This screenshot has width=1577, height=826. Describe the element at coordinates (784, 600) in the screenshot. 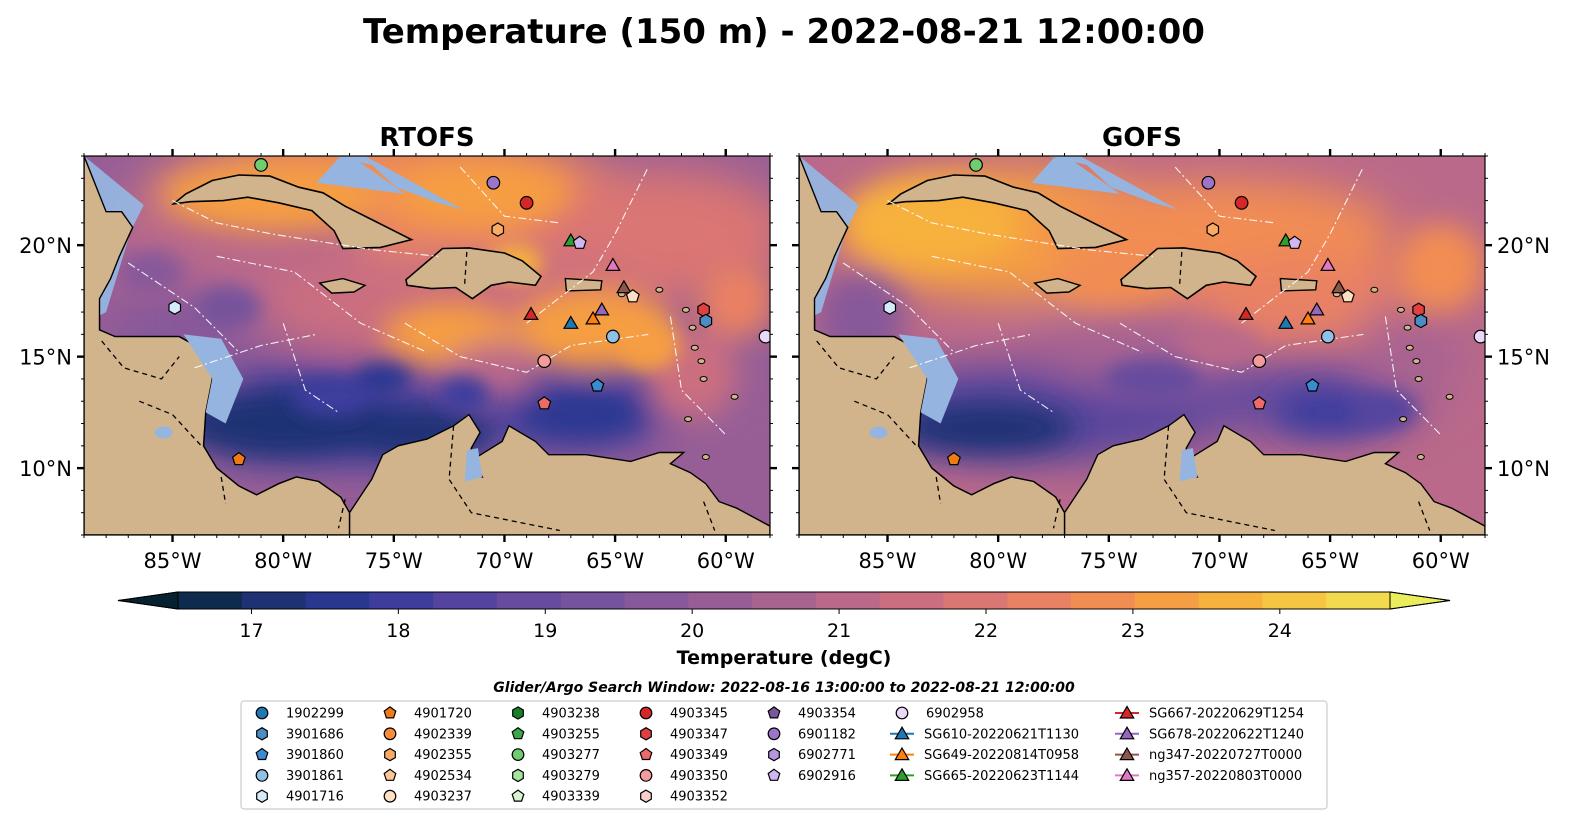

I see `colorbar-outline` at that location.